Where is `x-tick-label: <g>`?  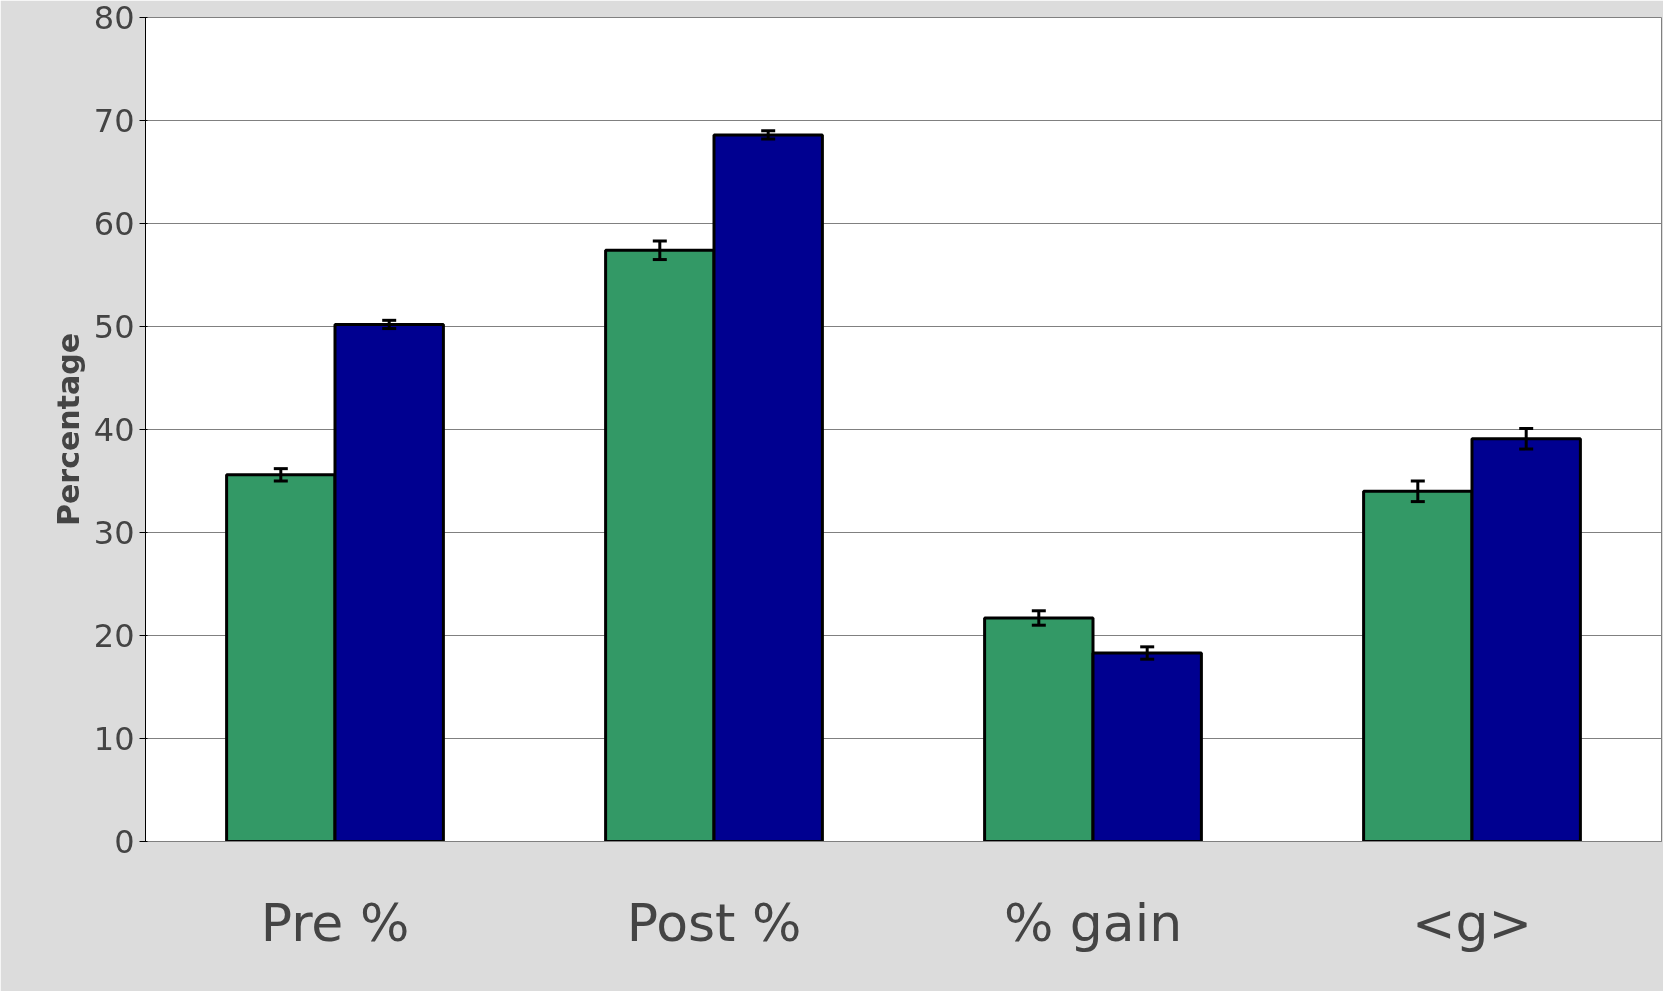 x-tick-label: <g> is located at coordinates (1472, 922).